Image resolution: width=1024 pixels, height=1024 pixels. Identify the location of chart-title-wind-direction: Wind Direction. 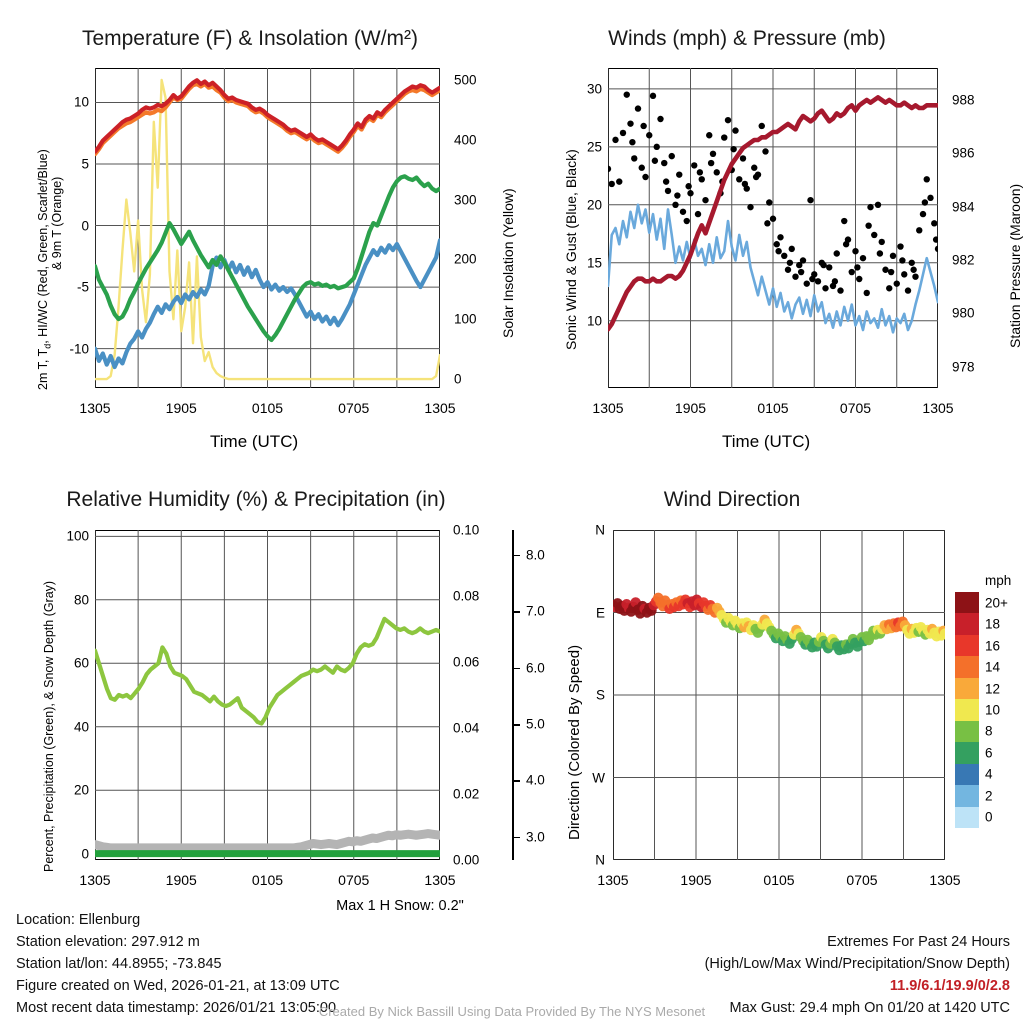
(732, 499).